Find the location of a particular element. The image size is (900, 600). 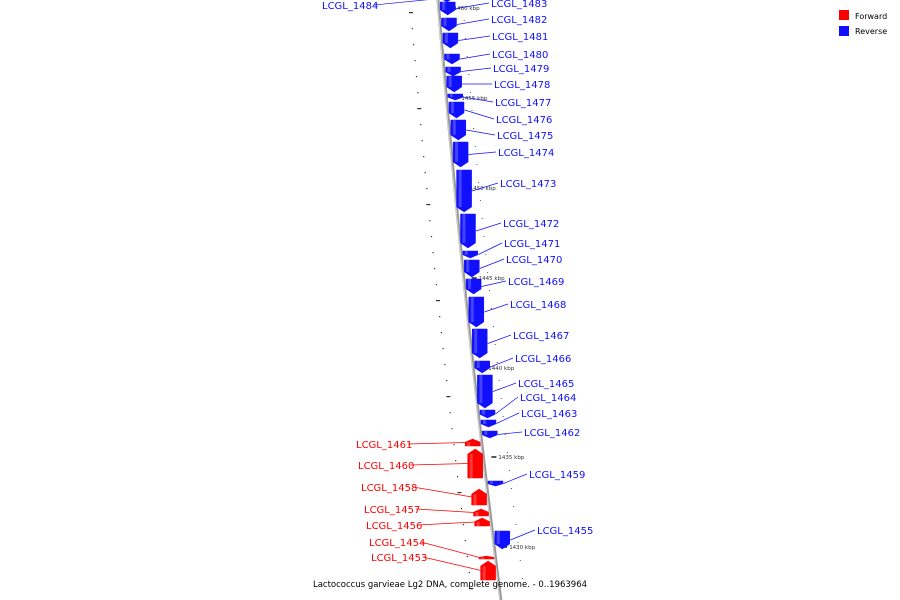

gene-label: LCGL_1482 is located at coordinates (519, 20).